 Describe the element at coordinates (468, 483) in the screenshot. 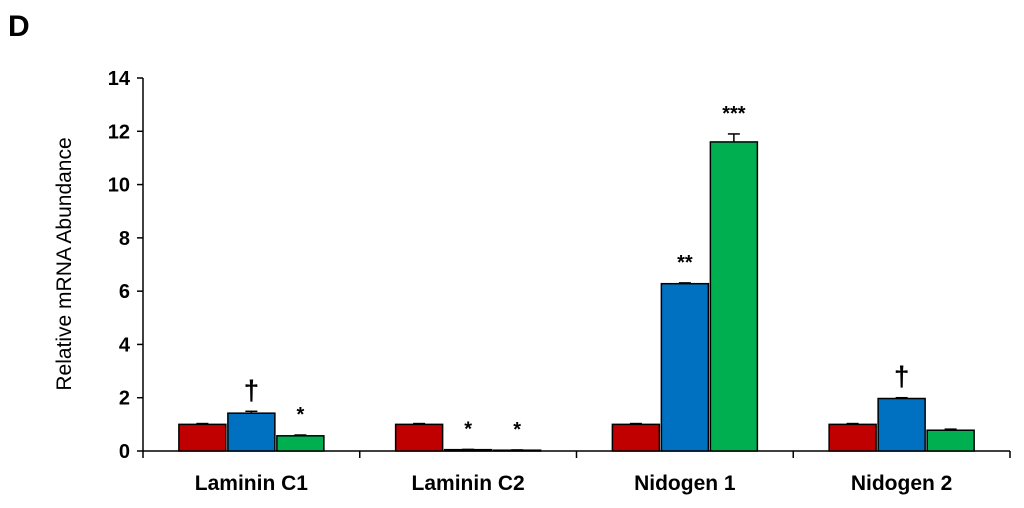

I see `x-tick-label: Laminin C2` at that location.